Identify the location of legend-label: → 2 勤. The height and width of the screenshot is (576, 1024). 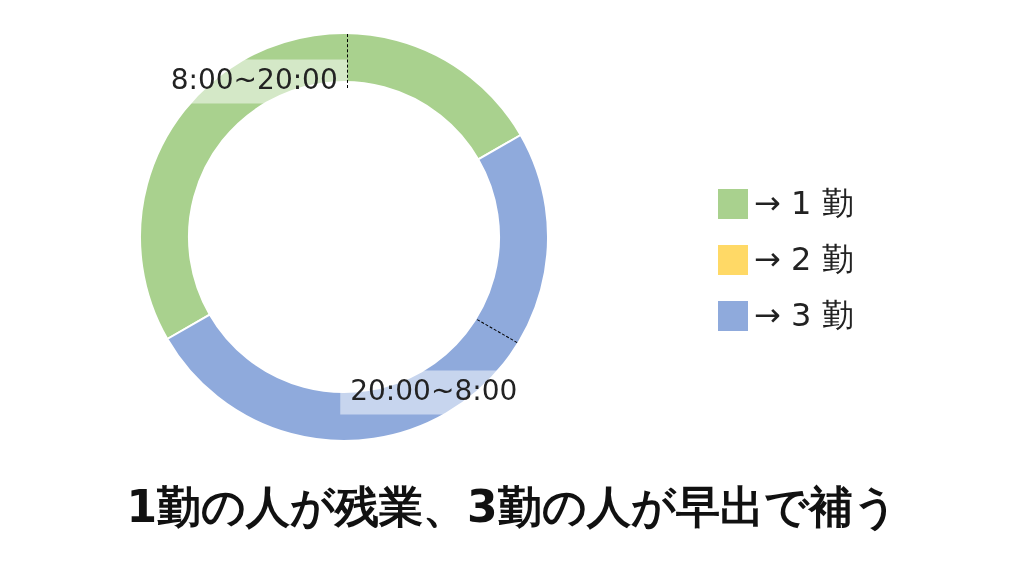
(804, 259).